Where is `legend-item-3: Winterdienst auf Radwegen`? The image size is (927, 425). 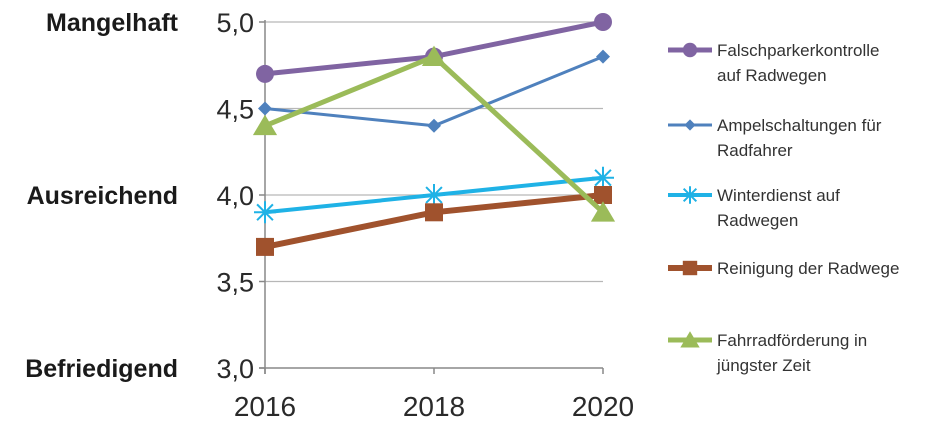
legend-item-3: Winterdienst auf Radwegen is located at coordinates (754, 208).